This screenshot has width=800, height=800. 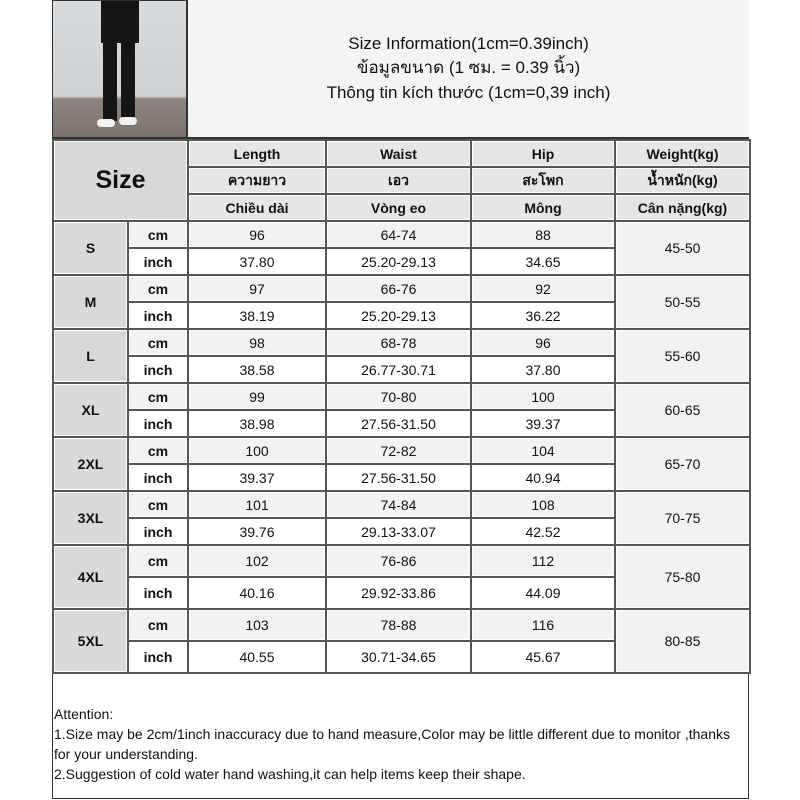 What do you see at coordinates (682, 248) in the screenshot?
I see `weight-cell: 45-50` at bounding box center [682, 248].